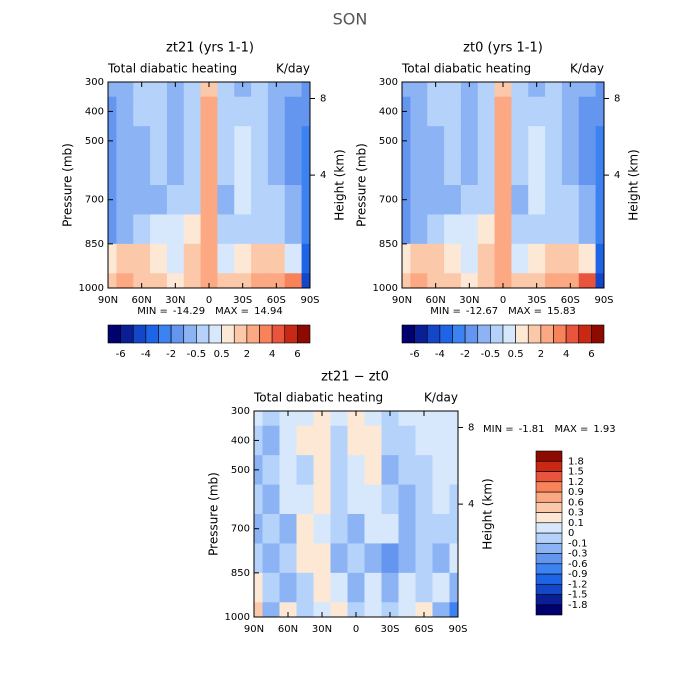  Describe the element at coordinates (576, 513) in the screenshot. I see `colorbar-label: 0.3` at that location.